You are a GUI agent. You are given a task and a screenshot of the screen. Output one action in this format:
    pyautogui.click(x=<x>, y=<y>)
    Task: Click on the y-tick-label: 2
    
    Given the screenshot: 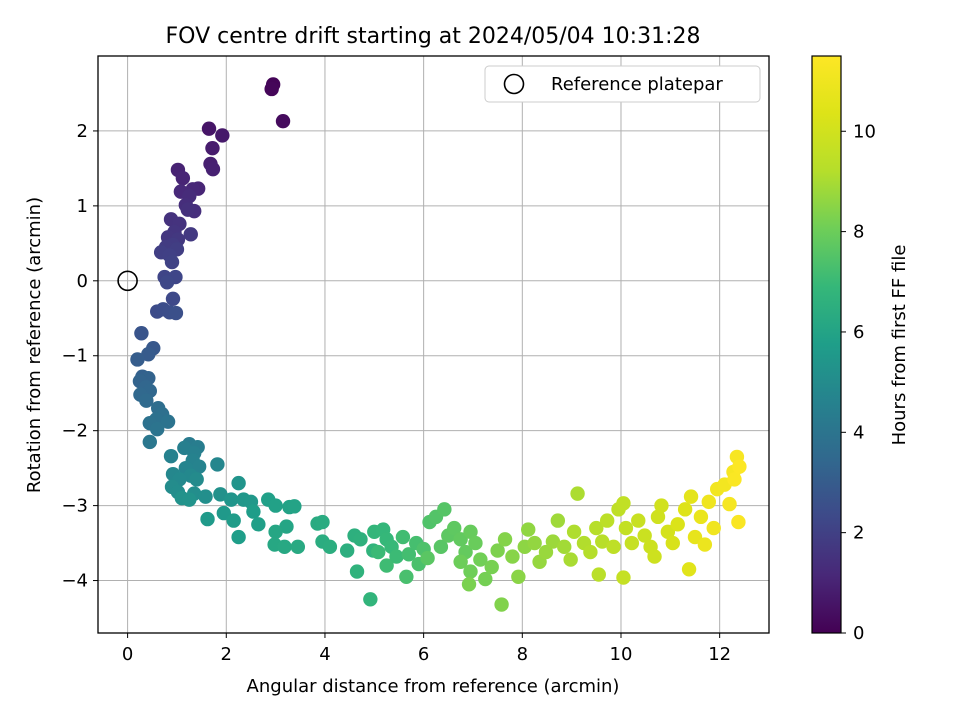 What is the action you would take?
    pyautogui.click(x=82, y=131)
    